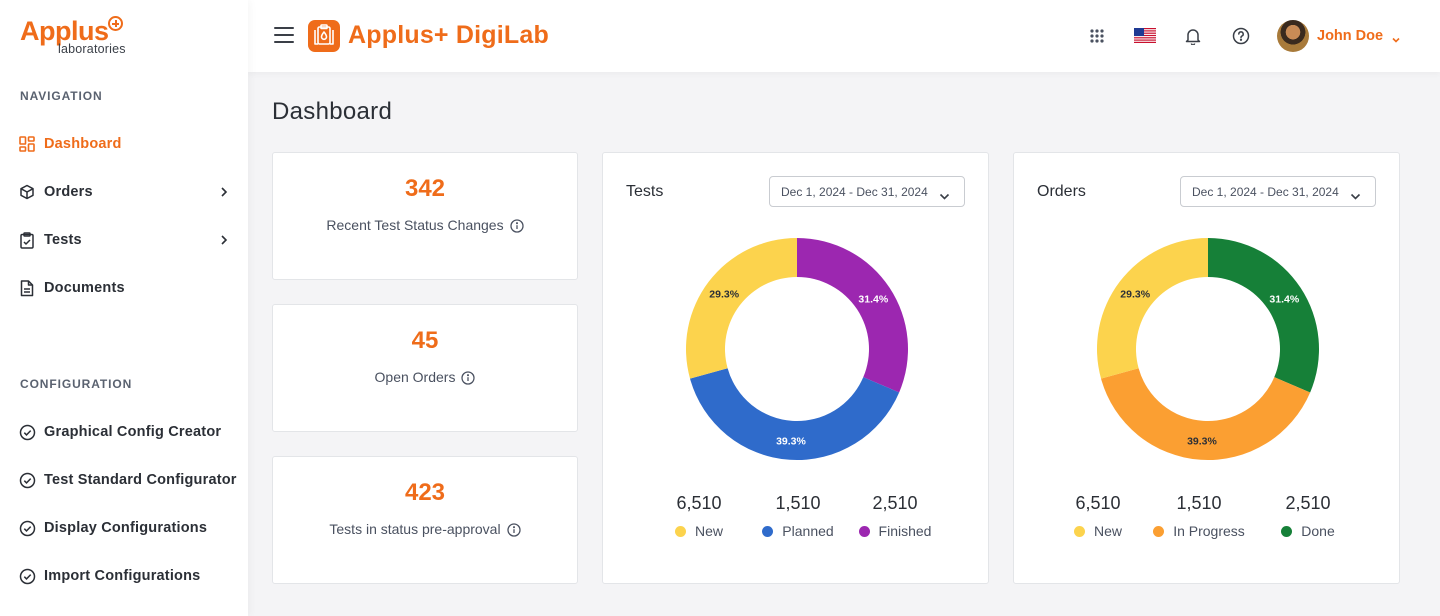 The image size is (1440, 616). What do you see at coordinates (844, 36) in the screenshot?
I see `top-header: Applus+ DigiLab John Doe` at bounding box center [844, 36].